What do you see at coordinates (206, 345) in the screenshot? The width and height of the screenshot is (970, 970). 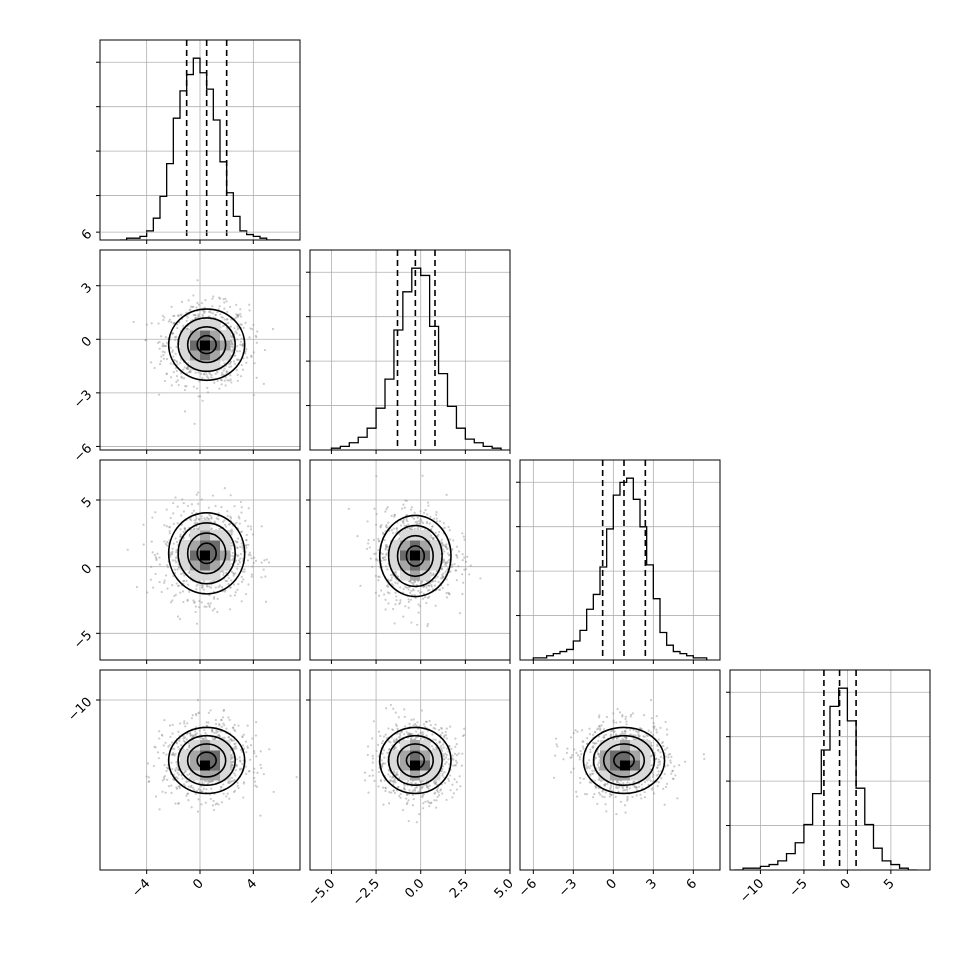 I see `contour-line` at bounding box center [206, 345].